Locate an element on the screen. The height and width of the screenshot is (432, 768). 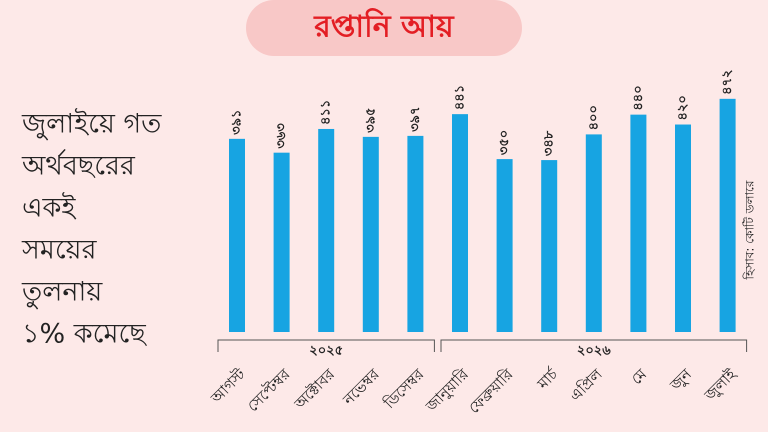
value-label: ৪৪১ is located at coordinates (460, 97).